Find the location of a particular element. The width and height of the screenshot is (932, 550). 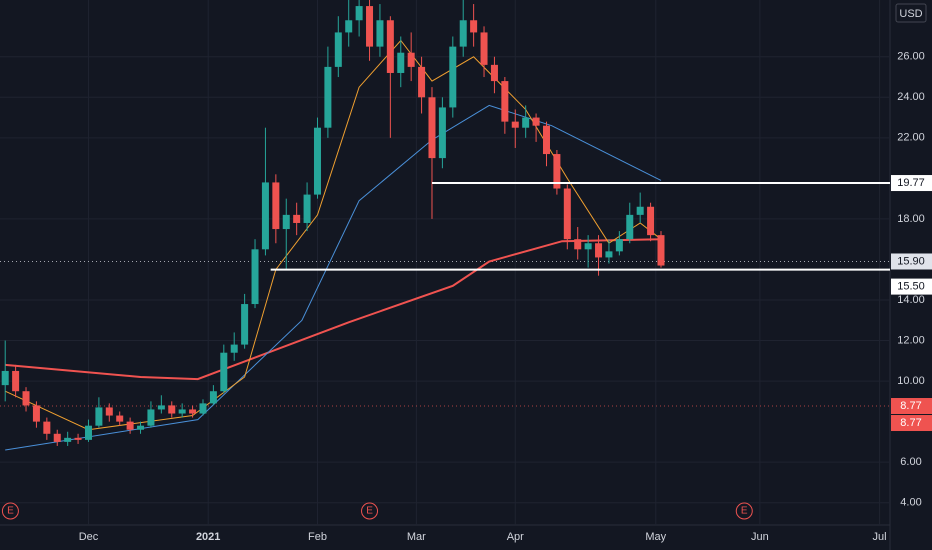

y-tick-label: 6.00 is located at coordinates (910, 462).